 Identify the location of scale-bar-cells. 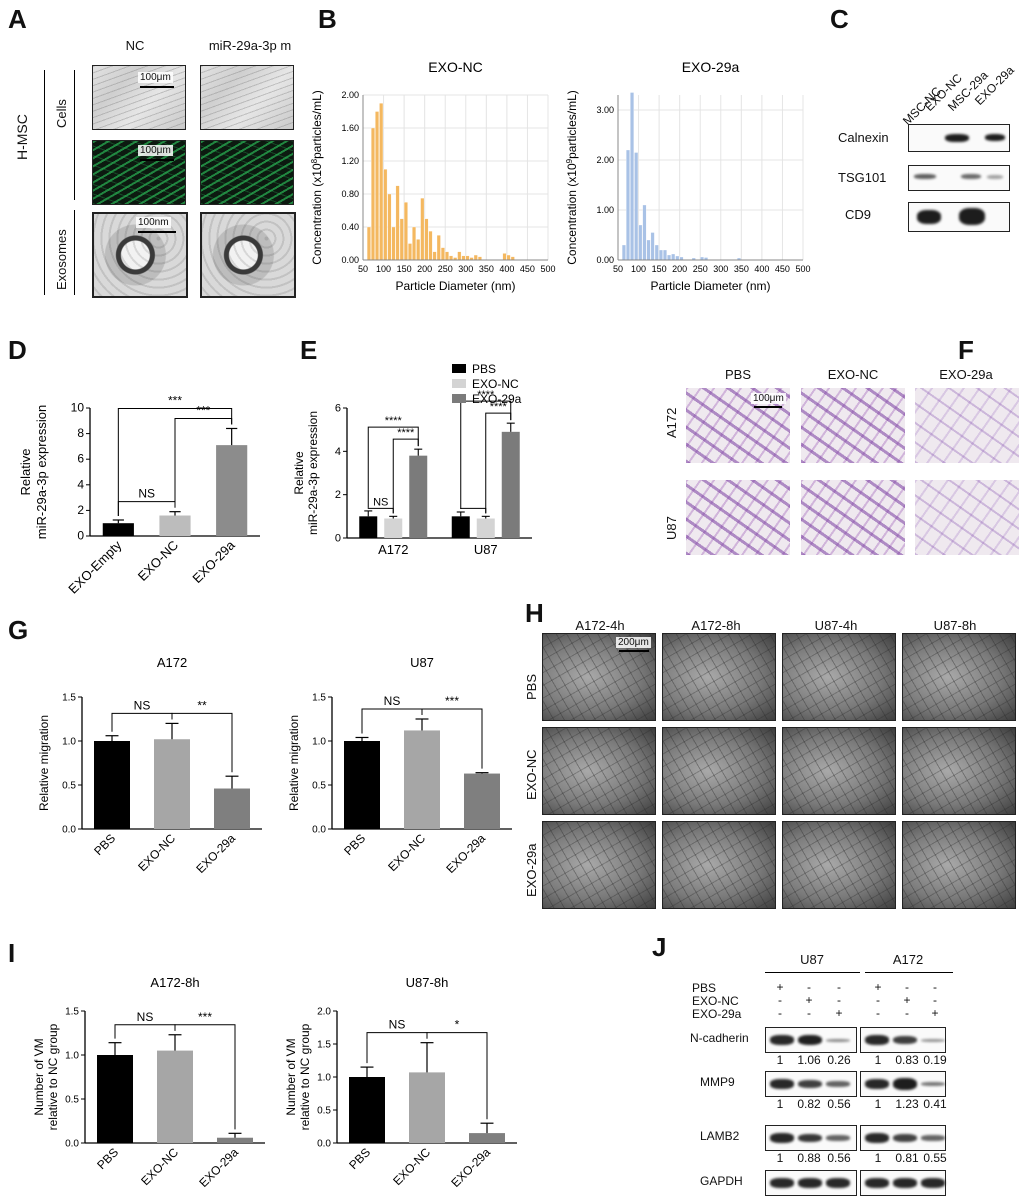
(157, 87).